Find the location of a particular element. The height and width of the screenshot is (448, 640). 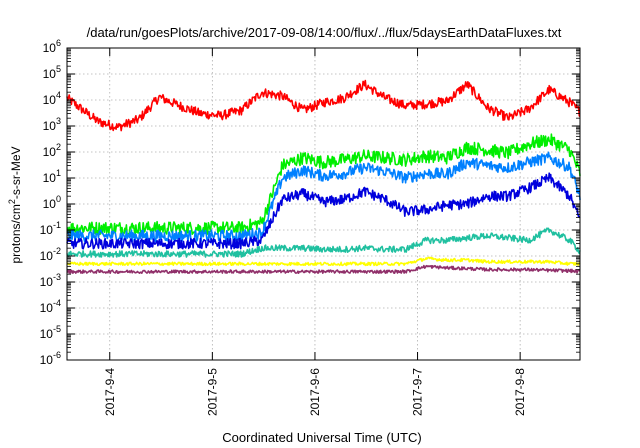

y-tick-label: 10⁴ is located at coordinates (52, 98).